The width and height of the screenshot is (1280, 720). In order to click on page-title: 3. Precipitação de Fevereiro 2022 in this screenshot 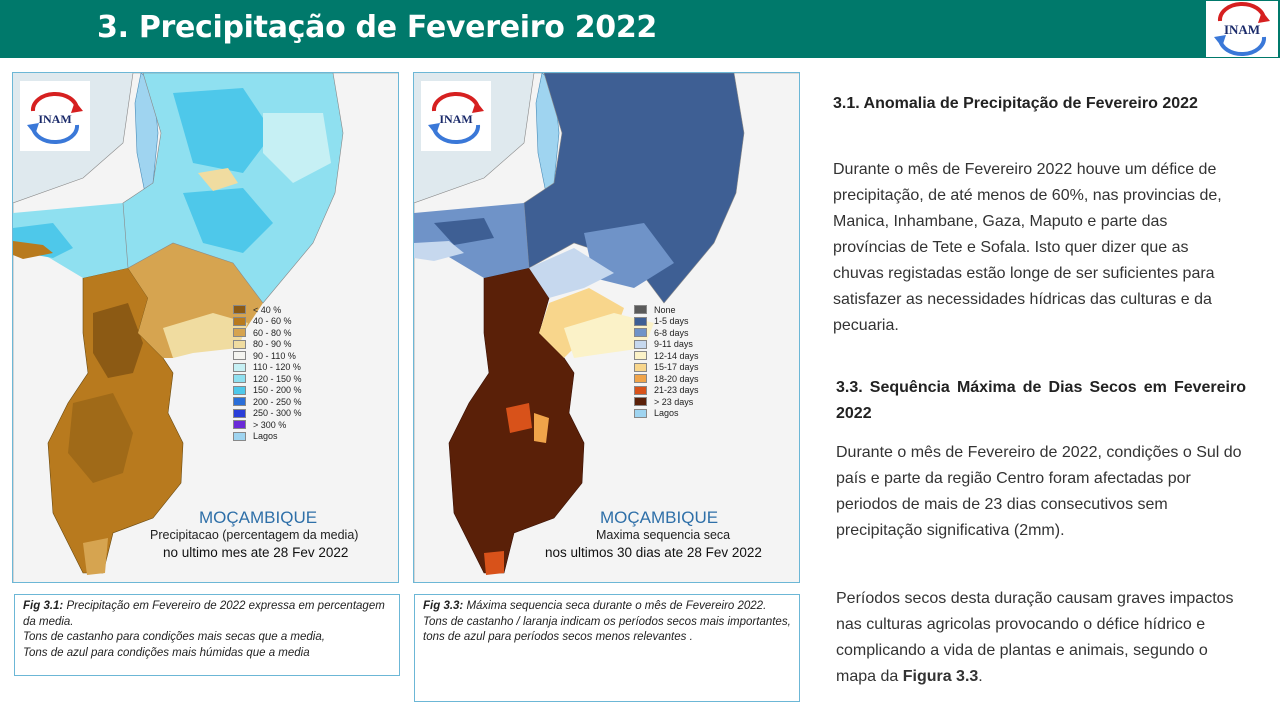, I will do `click(377, 27)`.